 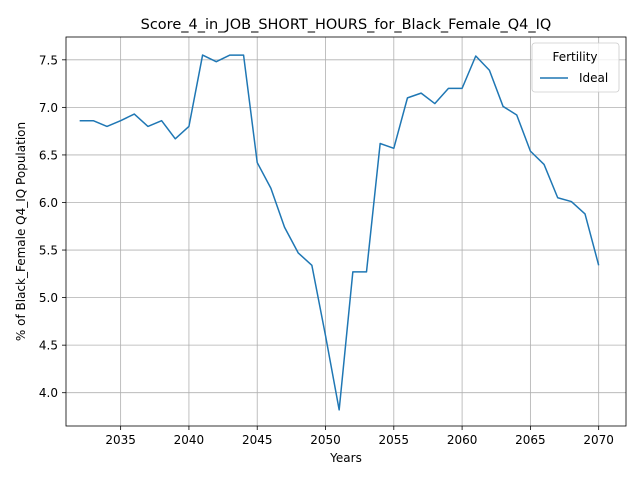 I want to click on x-tick-label: 2045, so click(x=257, y=440).